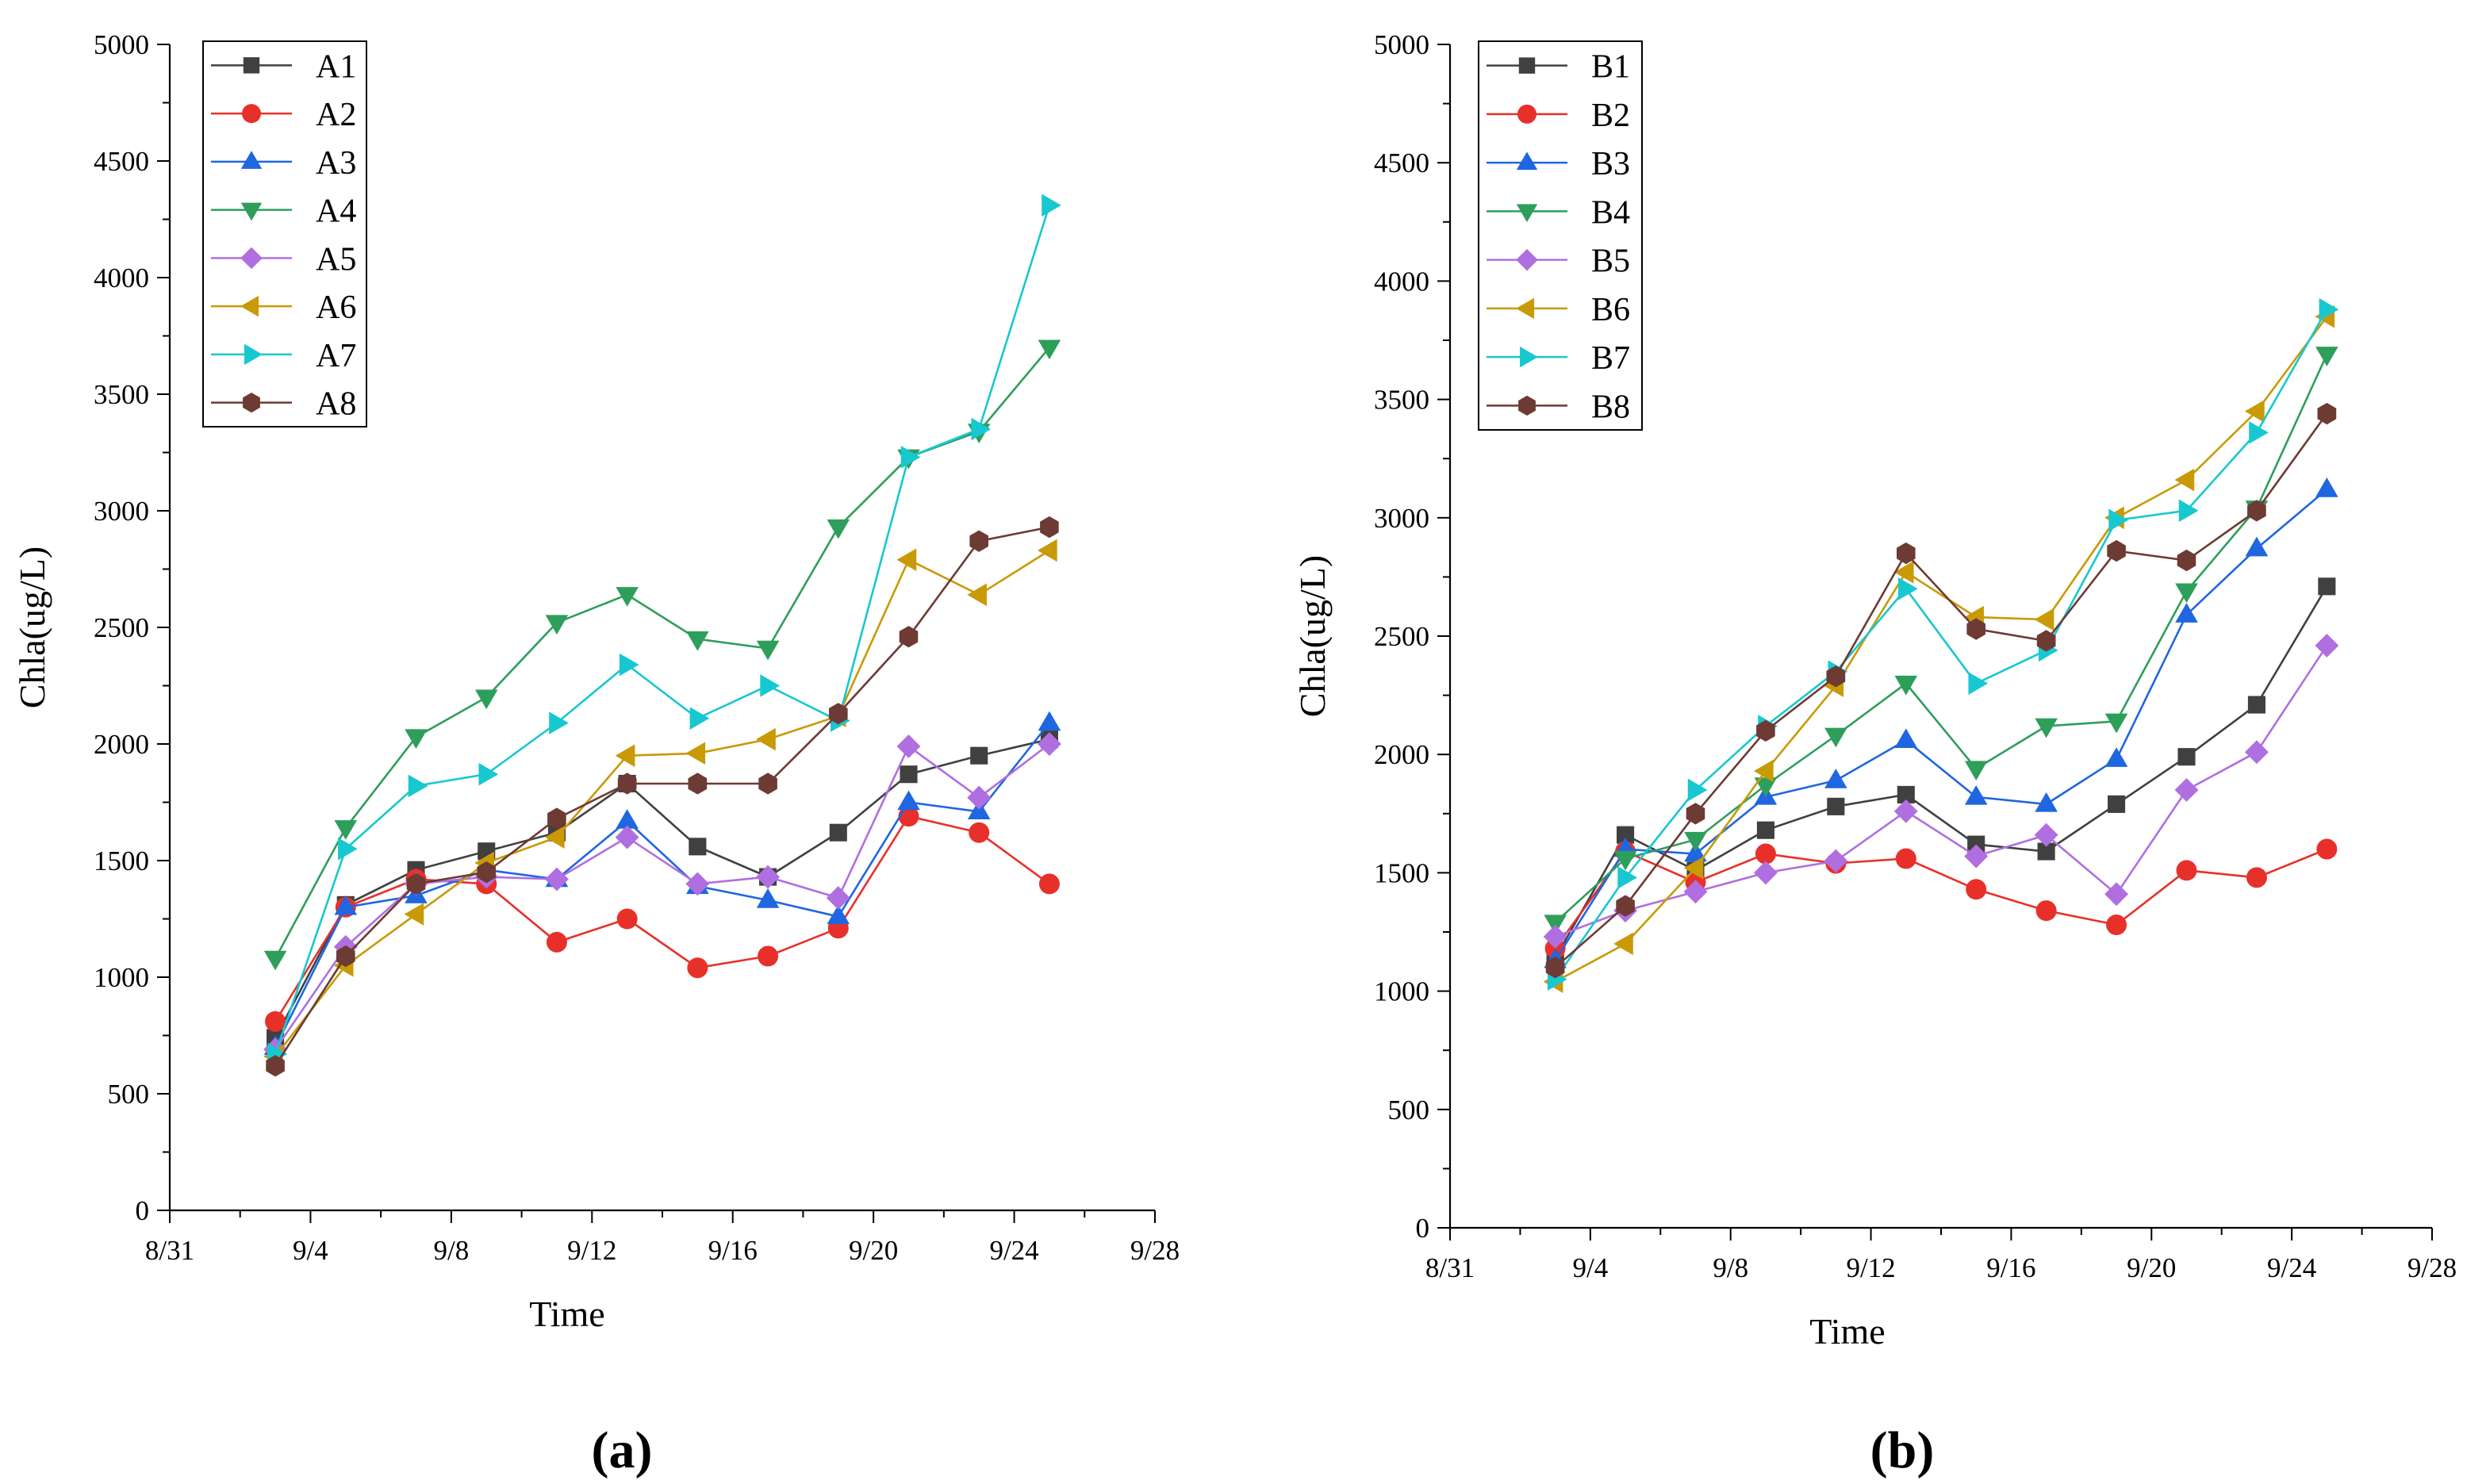 The width and height of the screenshot is (2486, 1484). I want to click on x-tick-label: 9/24, so click(1013, 1250).